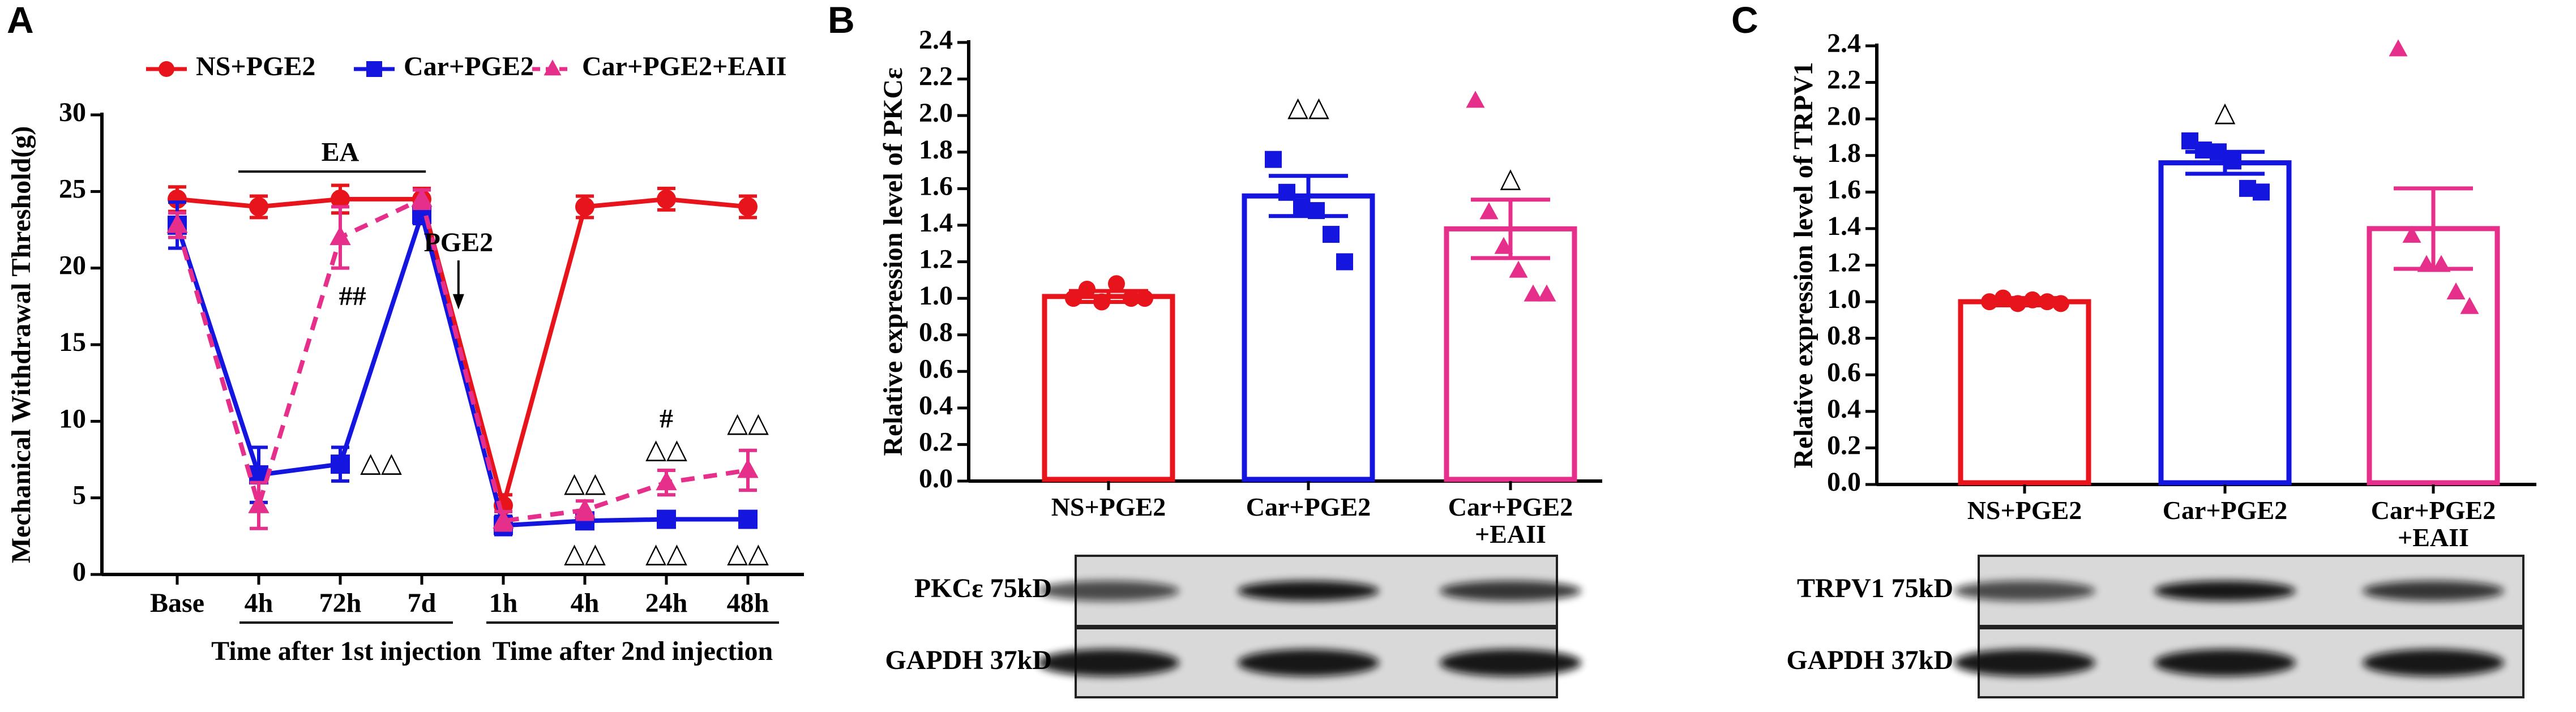 This screenshot has height=712, width=2576. Describe the element at coordinates (72, 342) in the screenshot. I see `y-tick-label: 15` at that location.